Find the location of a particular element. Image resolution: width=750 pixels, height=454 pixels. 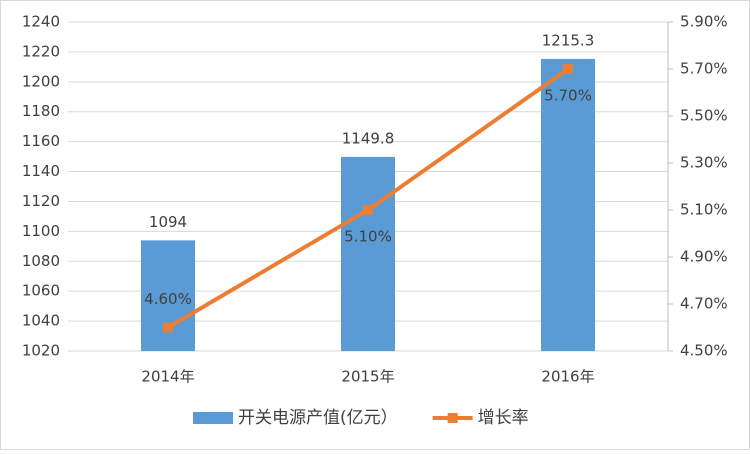

bar-value-label: 1215.3 is located at coordinates (568, 40).